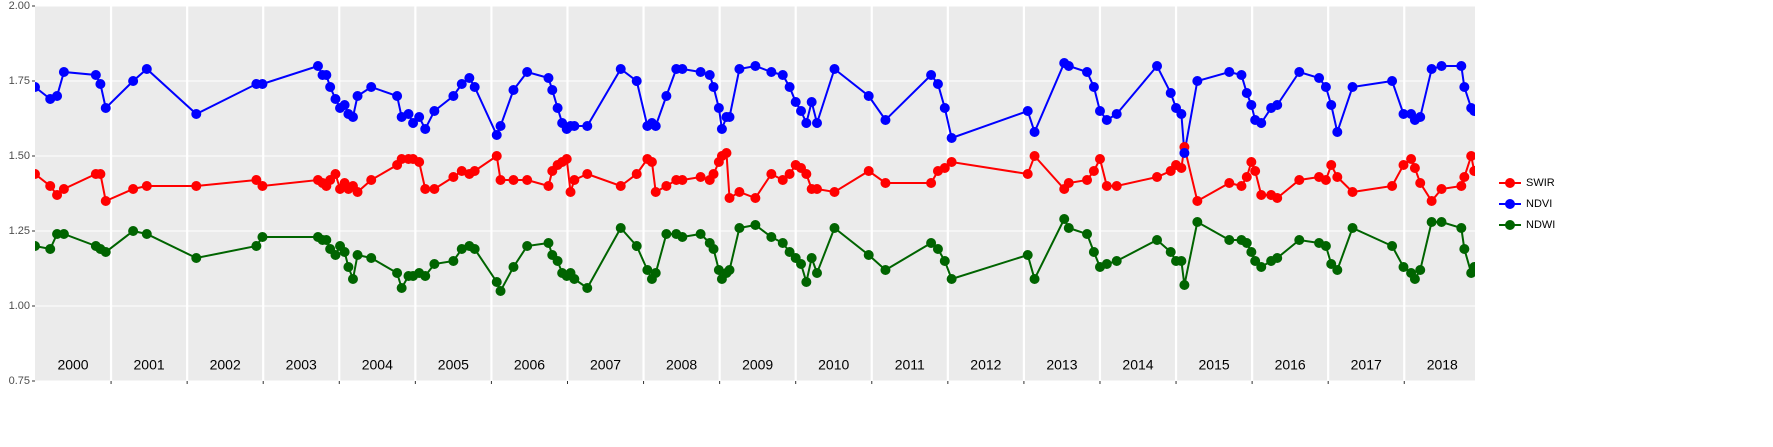 This screenshot has height=447, width=1773. What do you see at coordinates (1442, 365) in the screenshot?
I see `x-tick-label: 2018` at bounding box center [1442, 365].